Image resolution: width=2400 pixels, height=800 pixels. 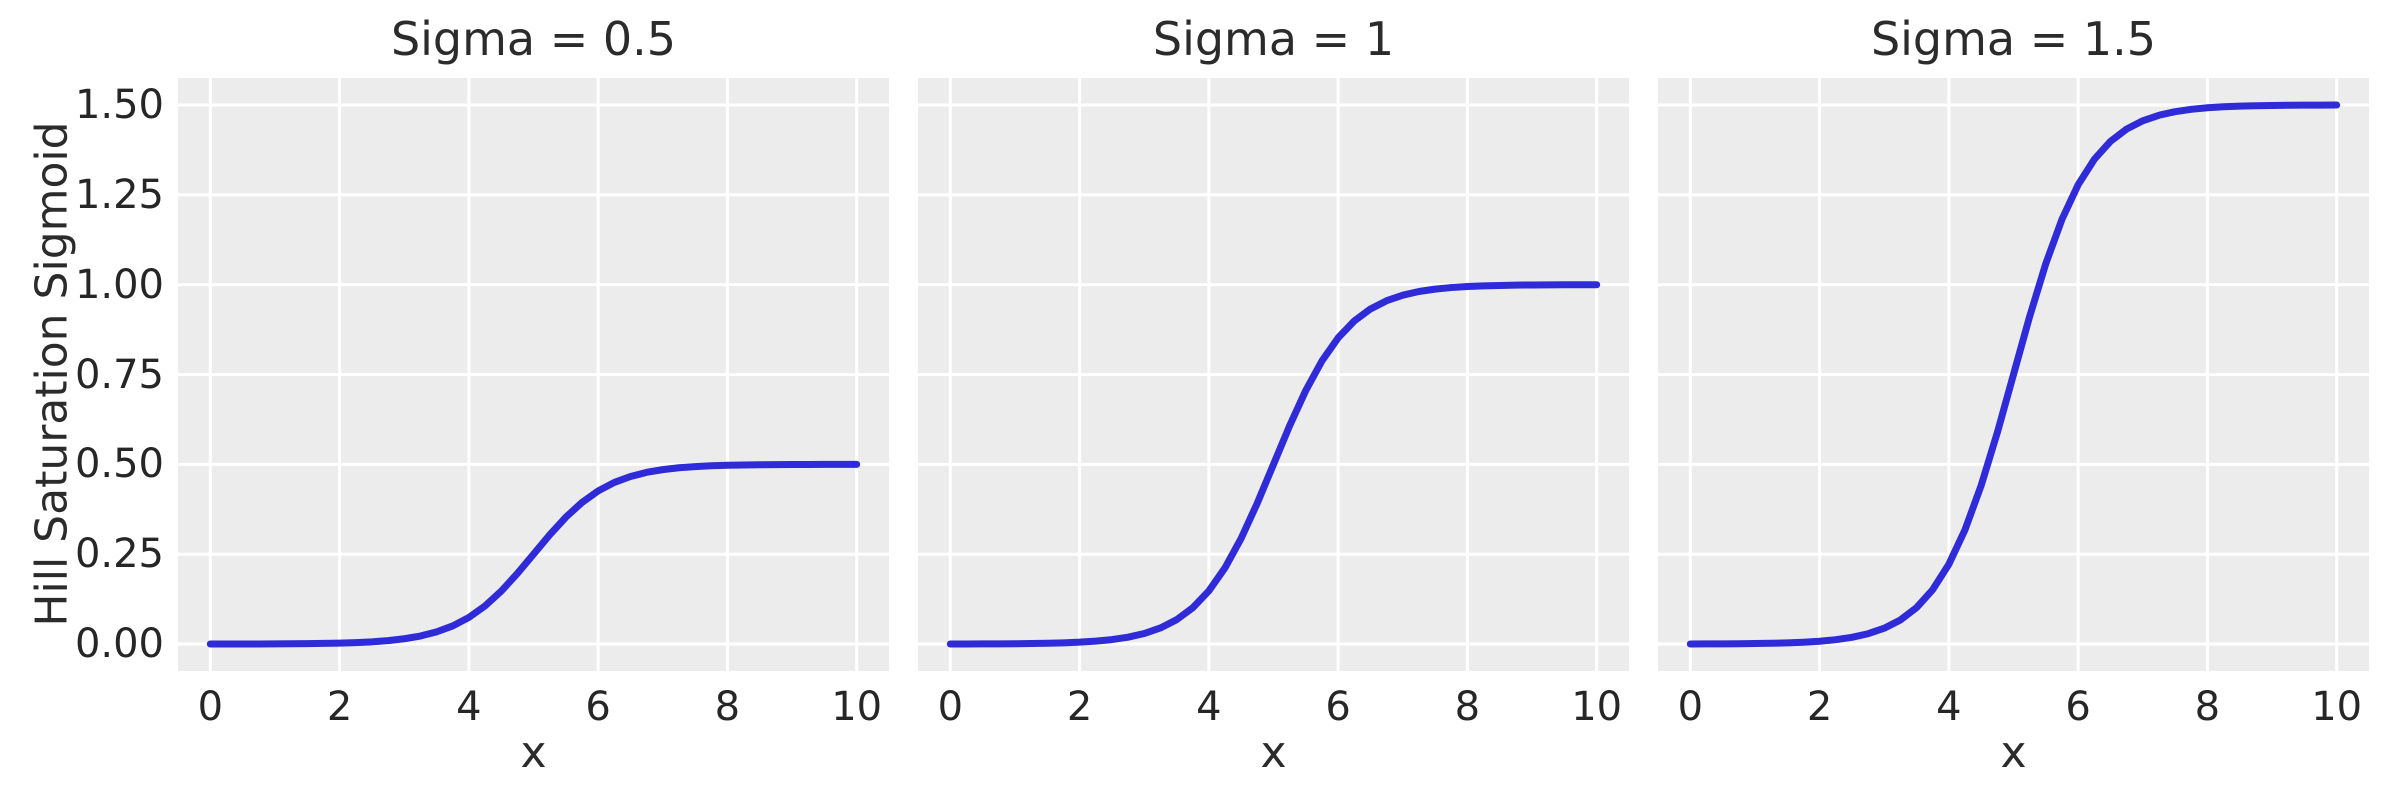 I want to click on y-tick-label: 0.25, so click(x=119, y=554).